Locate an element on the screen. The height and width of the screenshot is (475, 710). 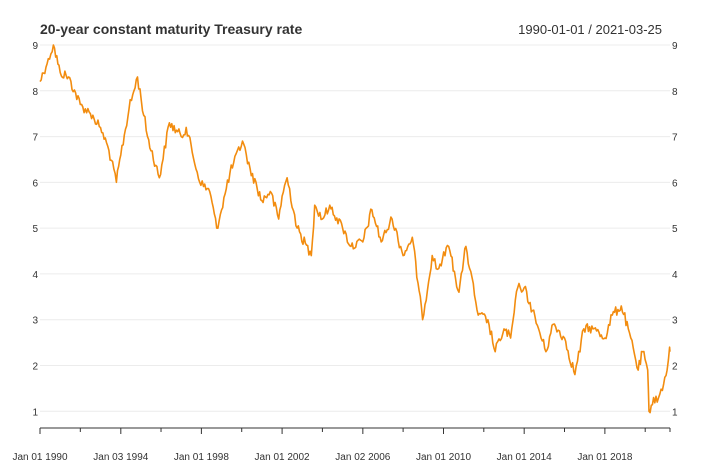
x-tick-label: Jan 03 1994 is located at coordinates (120, 457).